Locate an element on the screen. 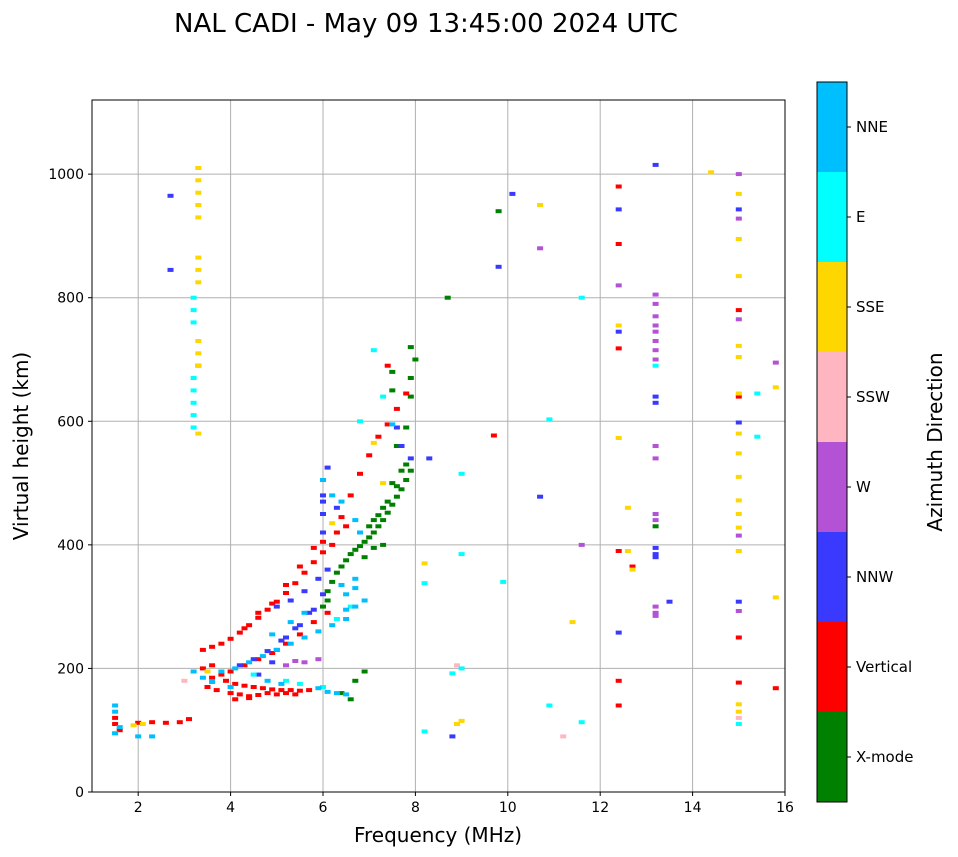 This screenshot has height=857, width=958. x-tick-label: 10 is located at coordinates (508, 808).